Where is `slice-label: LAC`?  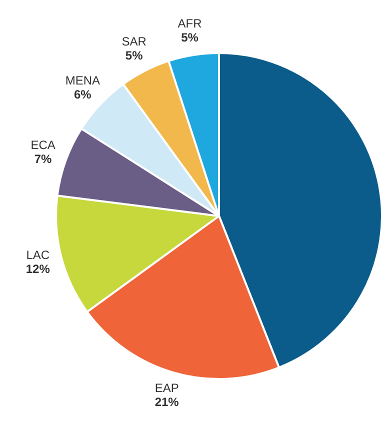
slice-label: LAC is located at coordinates (38, 255).